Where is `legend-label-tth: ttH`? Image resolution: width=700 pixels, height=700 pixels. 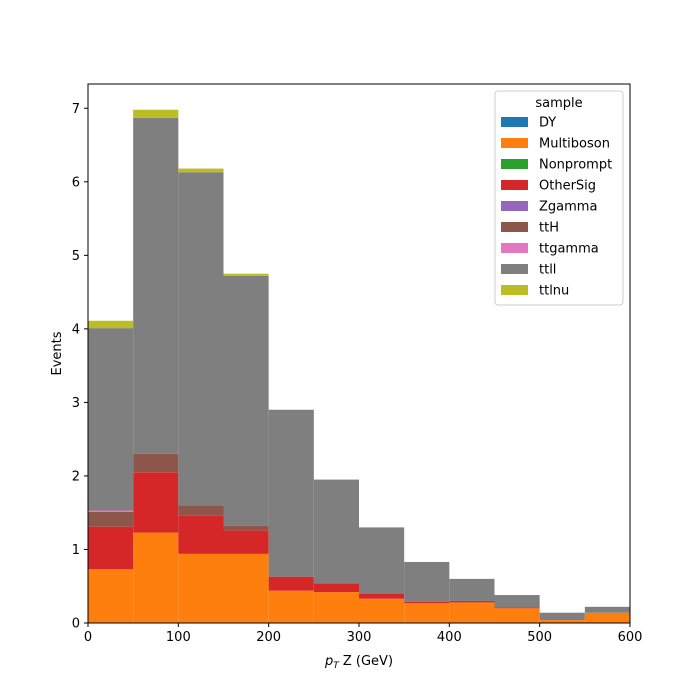 legend-label-tth: ttH is located at coordinates (549, 228).